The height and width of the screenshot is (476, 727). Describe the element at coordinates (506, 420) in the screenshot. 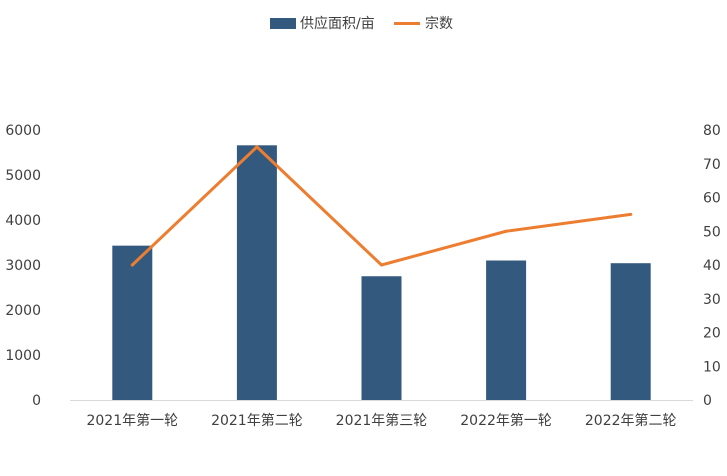

I see `x-tick-label: 2022年第一轮` at that location.